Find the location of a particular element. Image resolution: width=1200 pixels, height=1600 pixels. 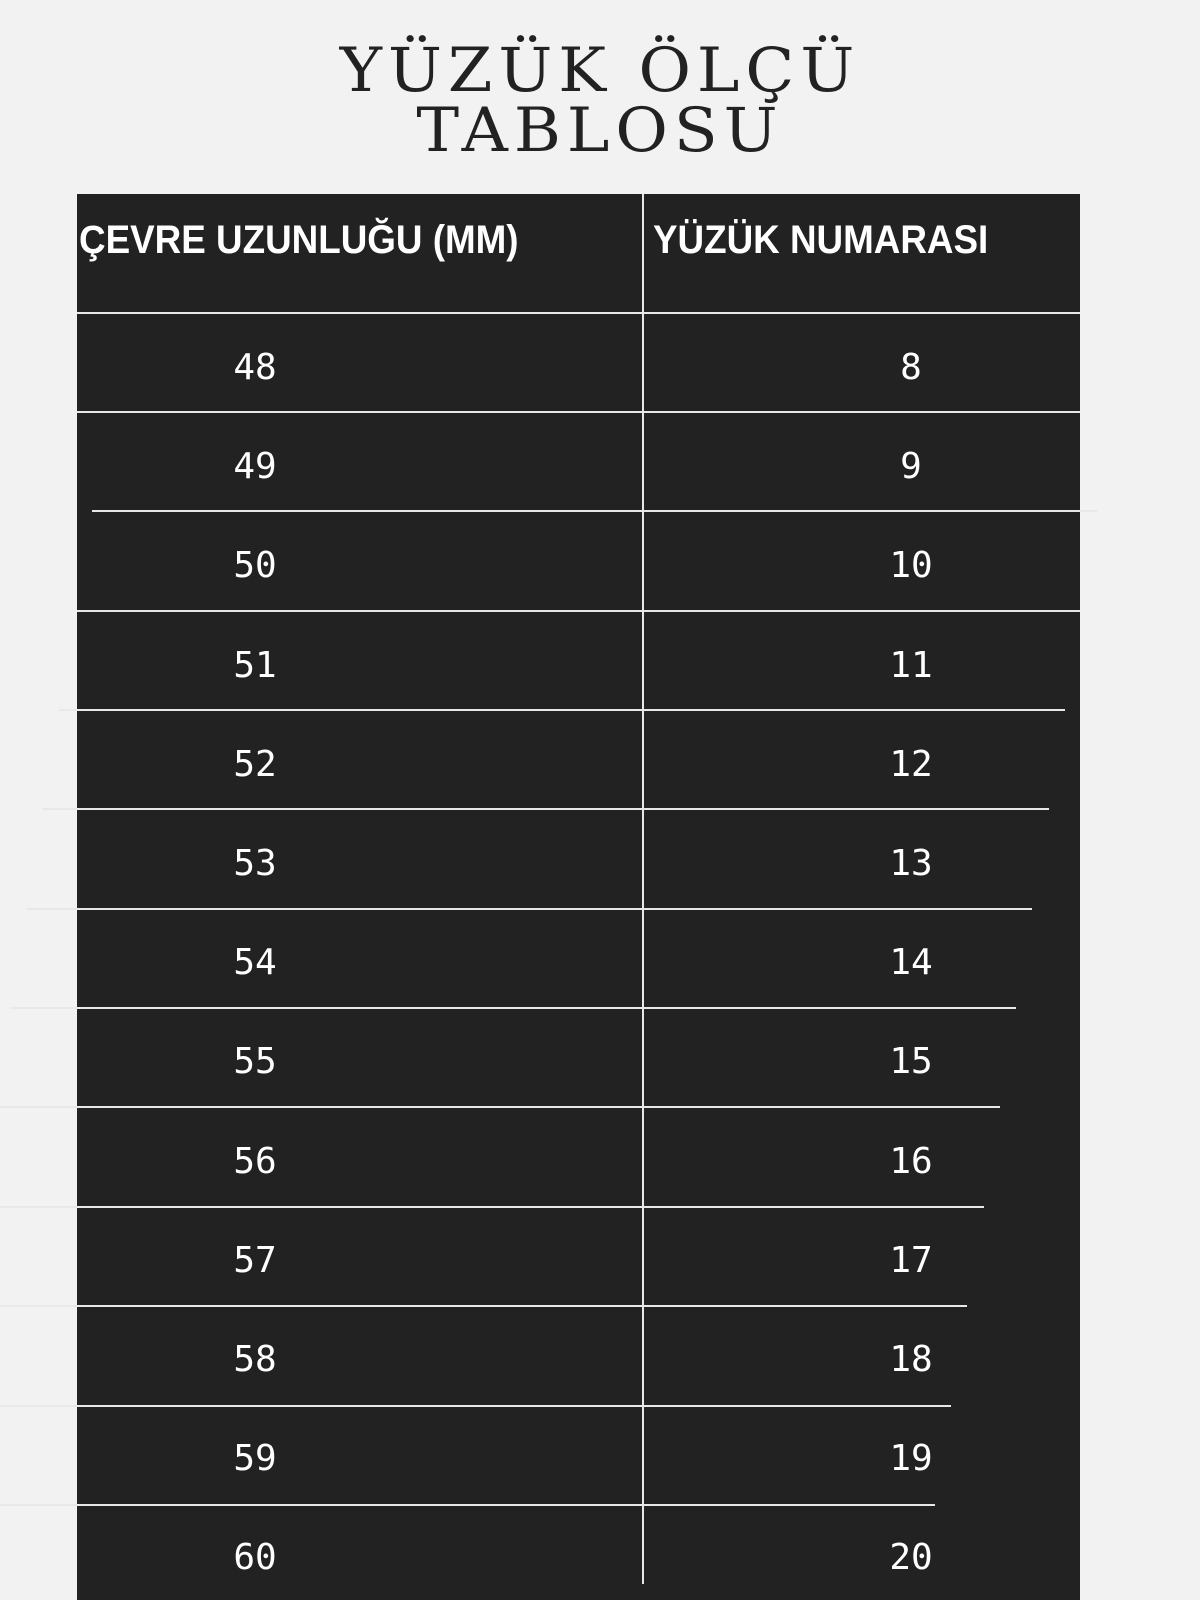

column-divider is located at coordinates (643, 889).